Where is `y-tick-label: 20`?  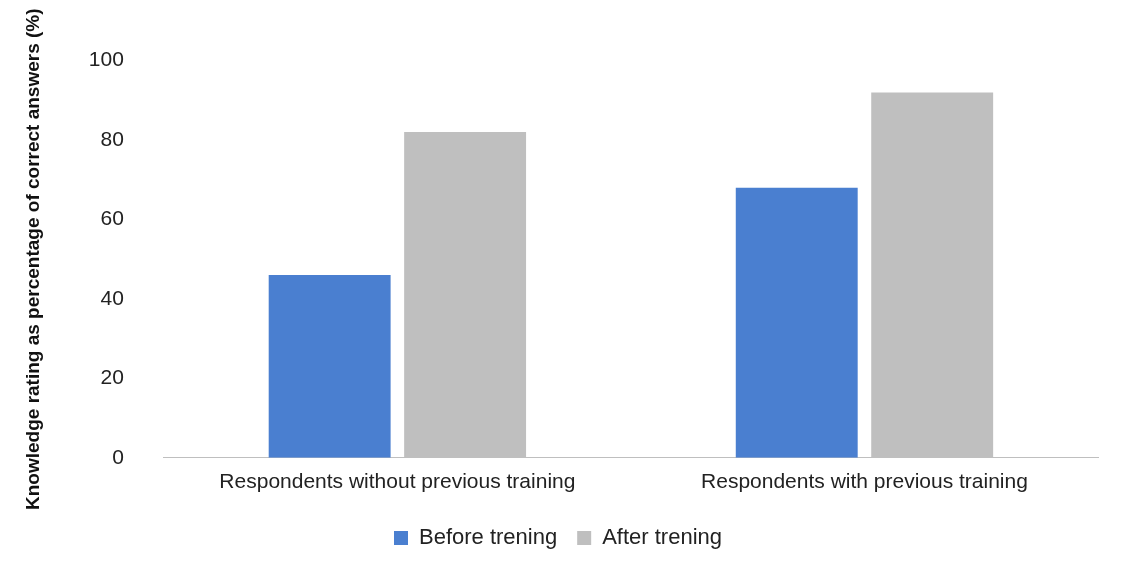 y-tick-label: 20 is located at coordinates (112, 377).